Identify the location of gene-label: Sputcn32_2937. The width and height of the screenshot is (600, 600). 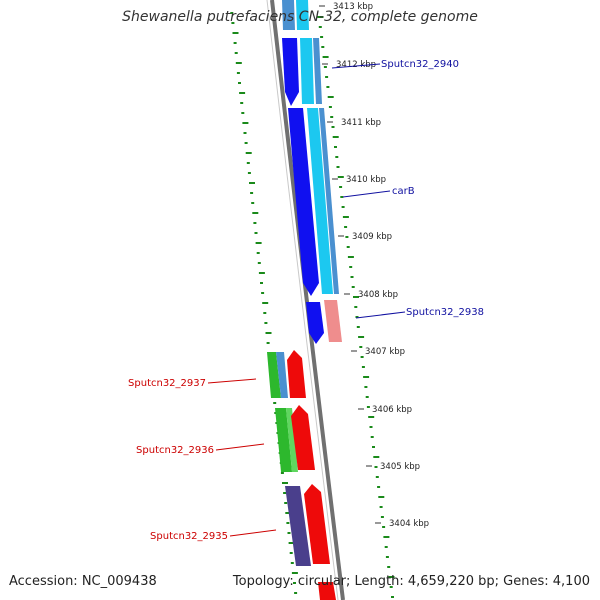
(167, 383).